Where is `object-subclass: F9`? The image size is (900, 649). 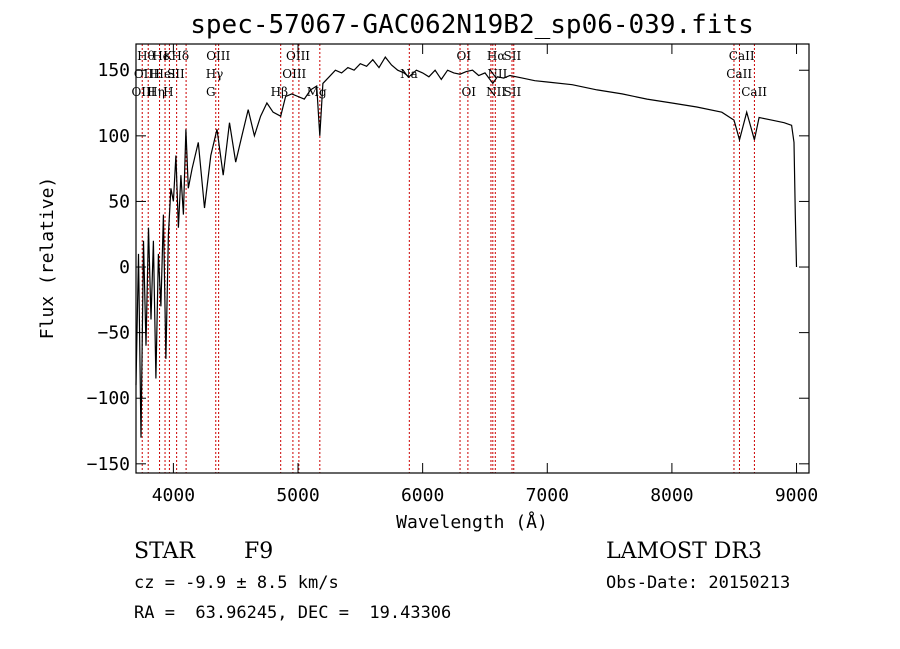
object-subclass: F9 is located at coordinates (259, 551).